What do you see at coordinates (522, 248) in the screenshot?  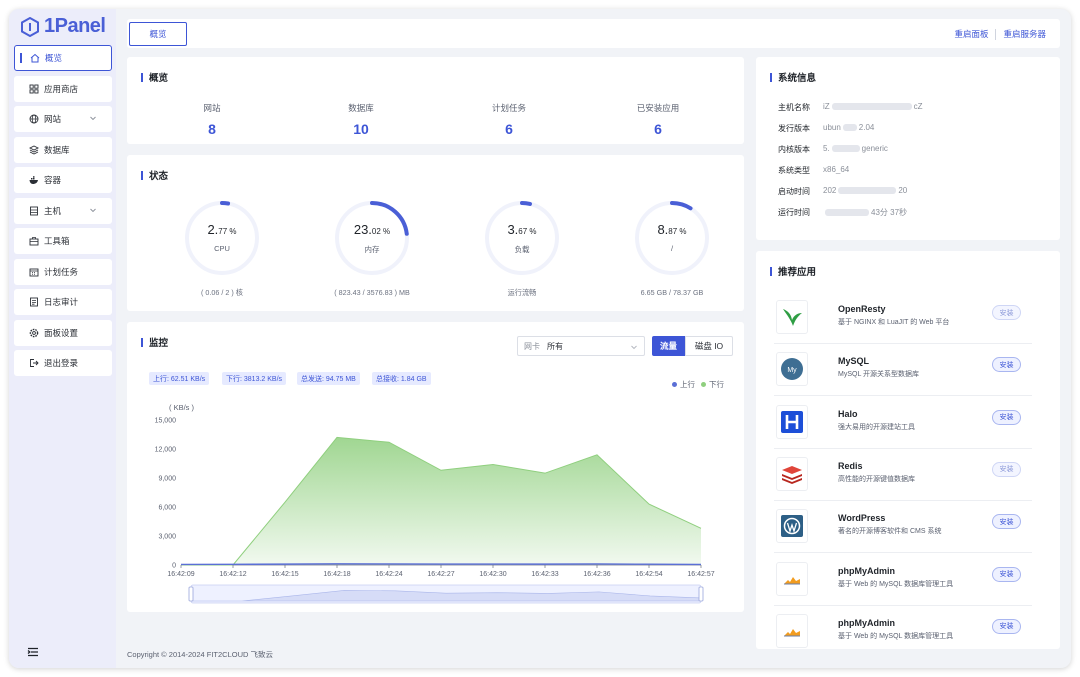 I see `gauge-2: 3.67 % 负载 运行流畅` at bounding box center [522, 248].